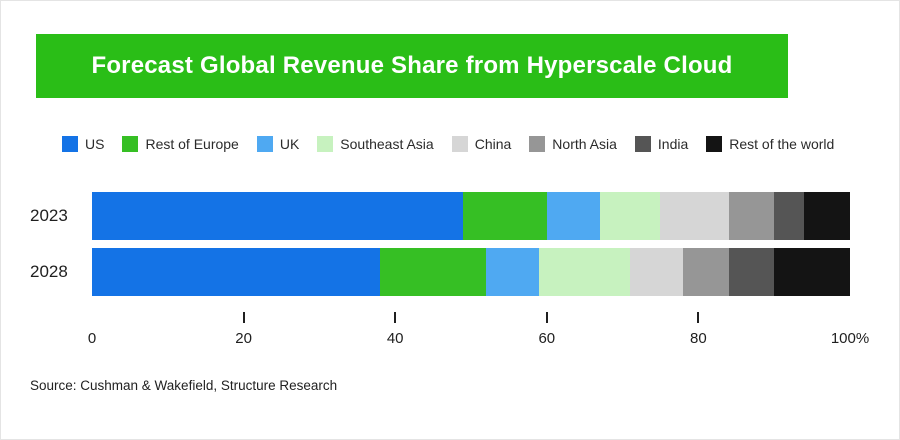  Describe the element at coordinates (92, 338) in the screenshot. I see `x-axis-tick-label: 0` at that location.